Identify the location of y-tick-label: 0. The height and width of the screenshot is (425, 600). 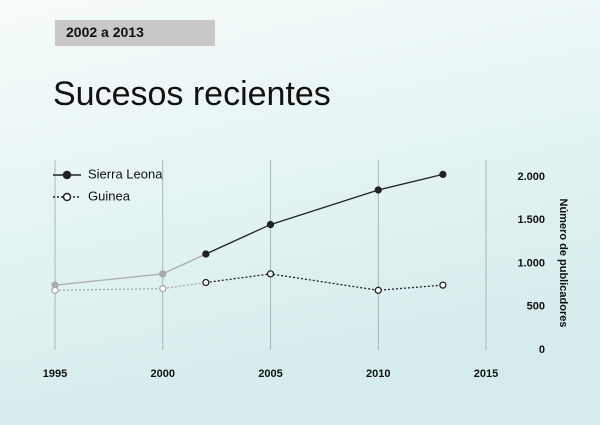
(542, 350).